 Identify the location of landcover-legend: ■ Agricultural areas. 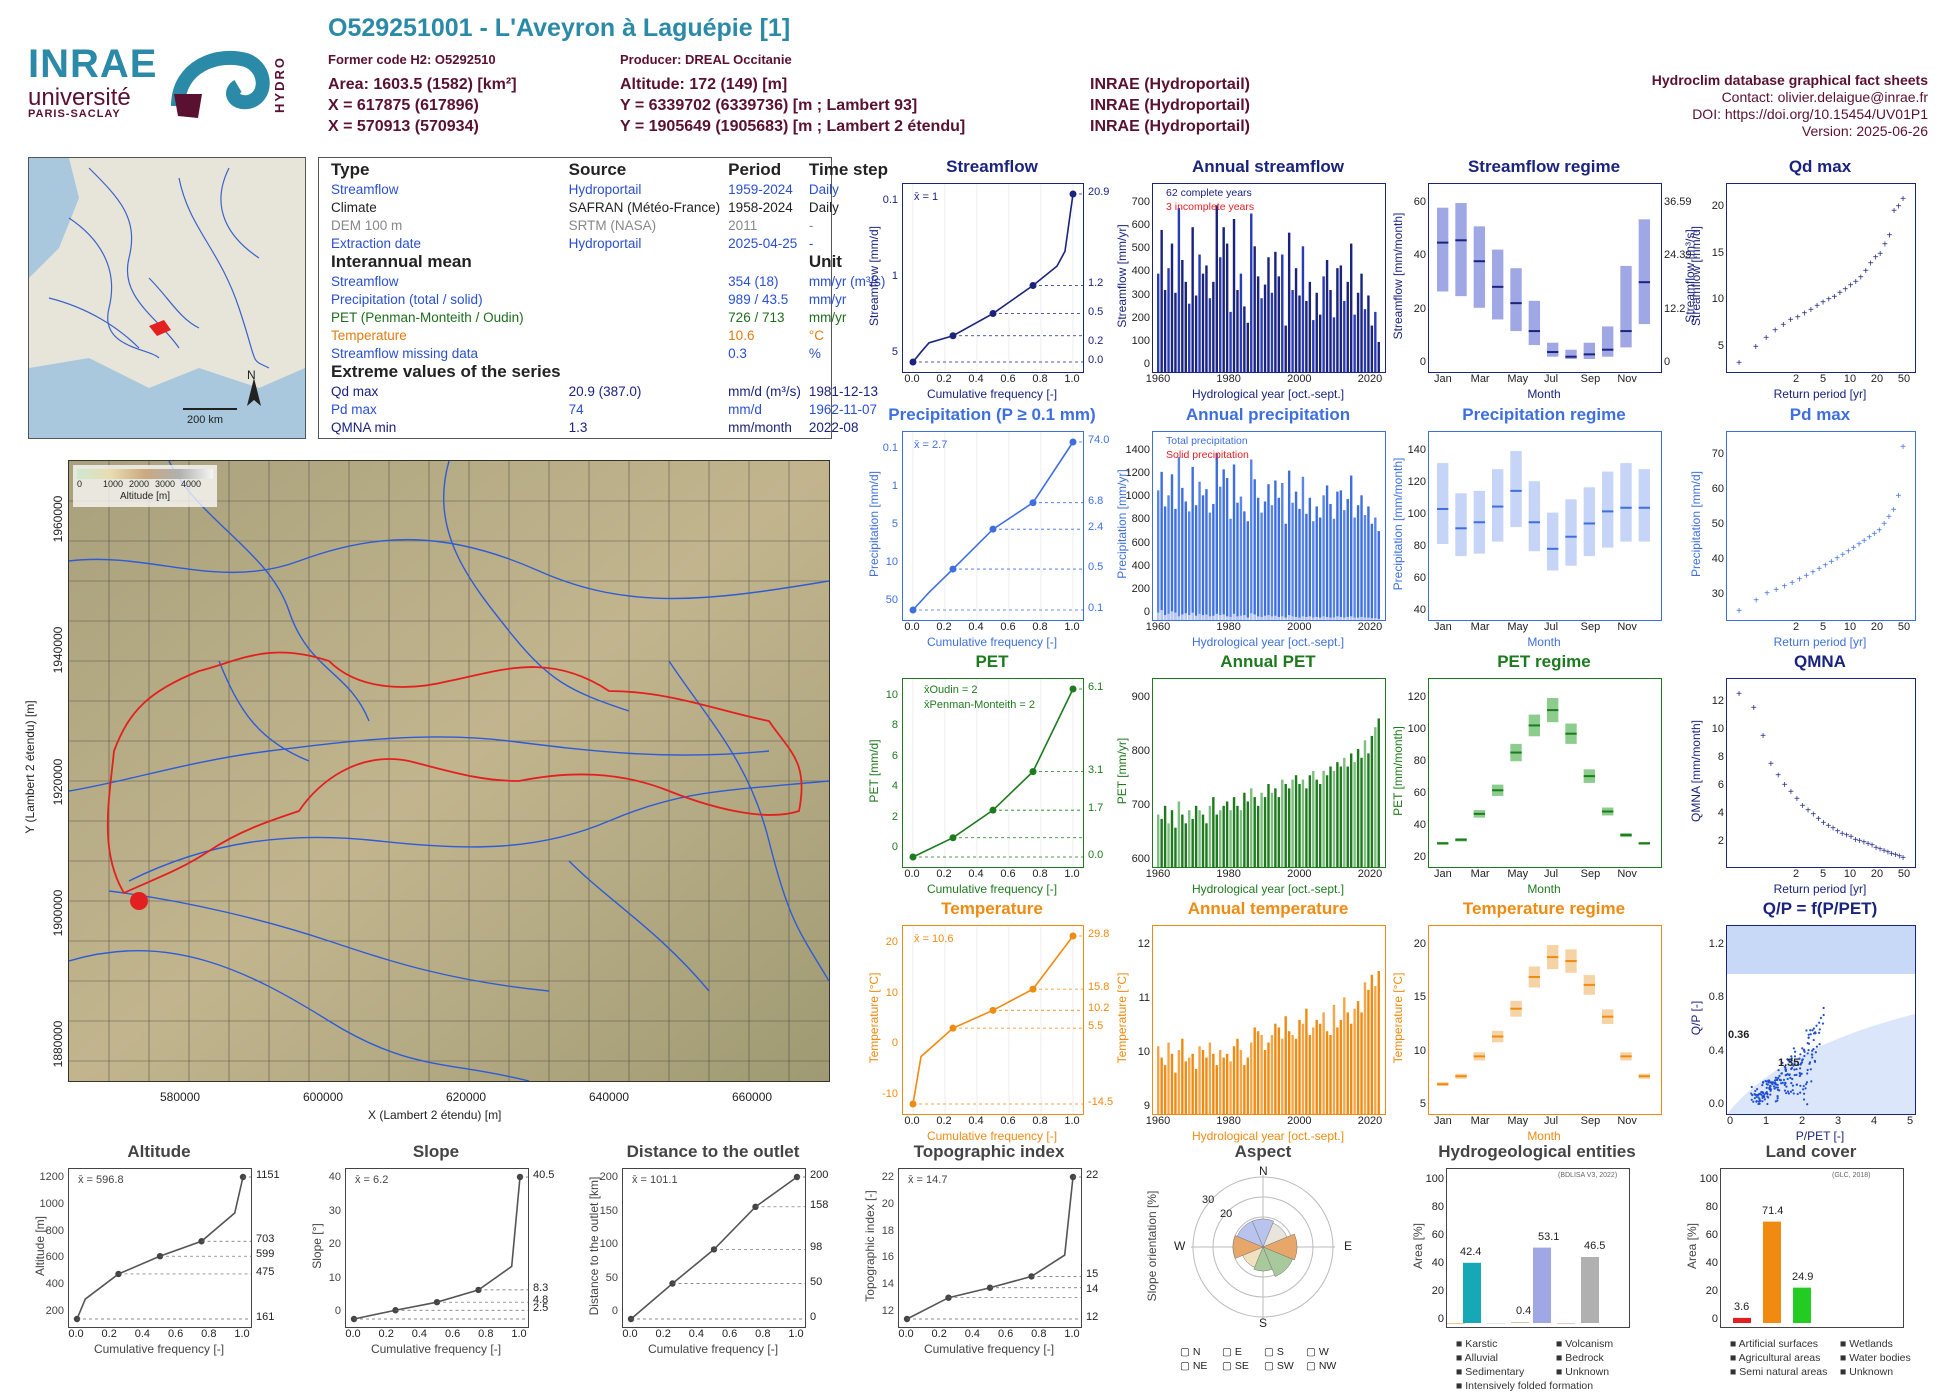
(1775, 1358).